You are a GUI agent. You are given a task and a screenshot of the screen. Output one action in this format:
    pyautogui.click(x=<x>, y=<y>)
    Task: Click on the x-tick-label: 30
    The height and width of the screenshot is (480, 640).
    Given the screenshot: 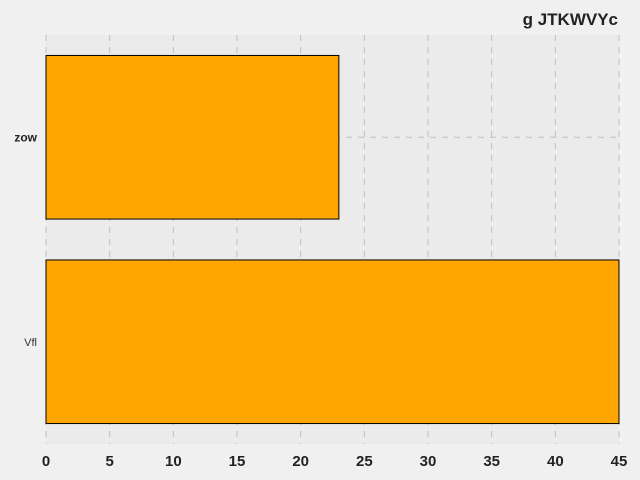 What is the action you would take?
    pyautogui.click(x=428, y=461)
    